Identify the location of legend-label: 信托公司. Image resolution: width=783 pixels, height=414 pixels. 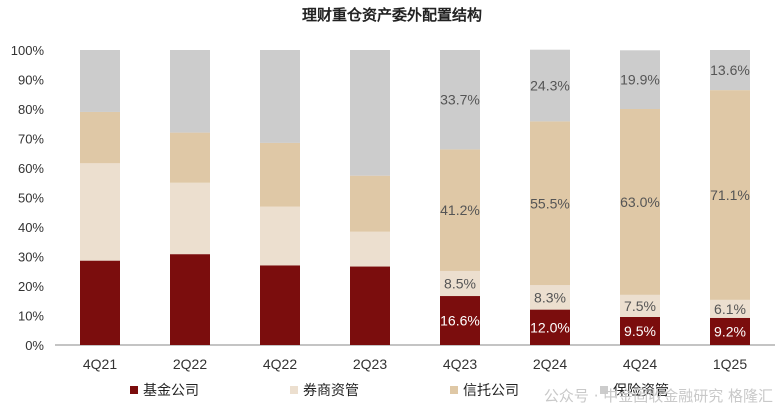
(491, 390).